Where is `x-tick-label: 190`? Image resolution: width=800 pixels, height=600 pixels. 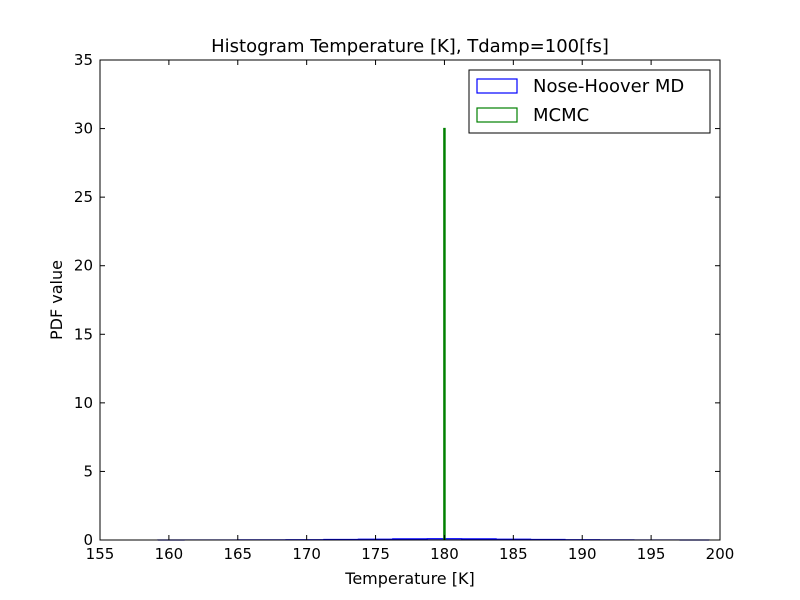
x-tick-label: 190 is located at coordinates (582, 554).